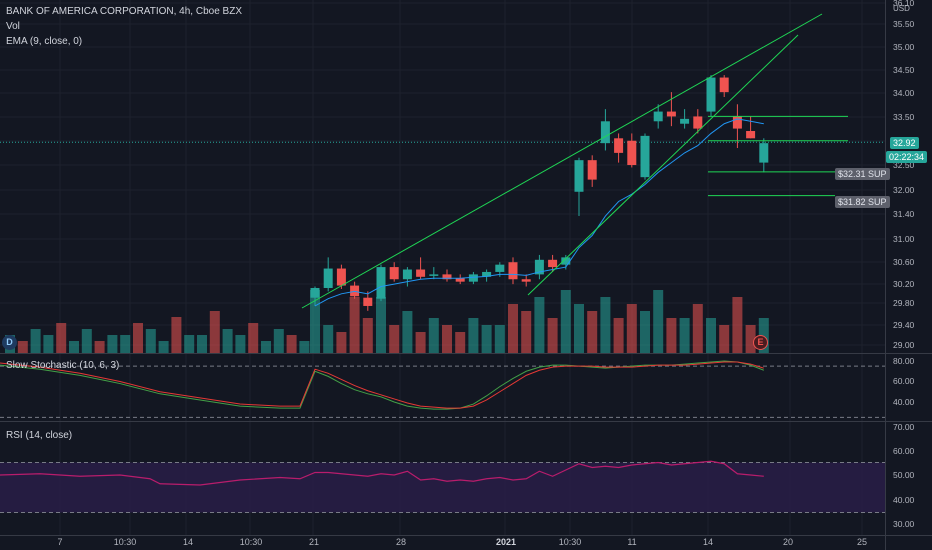  Describe the element at coordinates (907, 157) in the screenshot. I see `countdown-badge: 02:22:34` at that location.